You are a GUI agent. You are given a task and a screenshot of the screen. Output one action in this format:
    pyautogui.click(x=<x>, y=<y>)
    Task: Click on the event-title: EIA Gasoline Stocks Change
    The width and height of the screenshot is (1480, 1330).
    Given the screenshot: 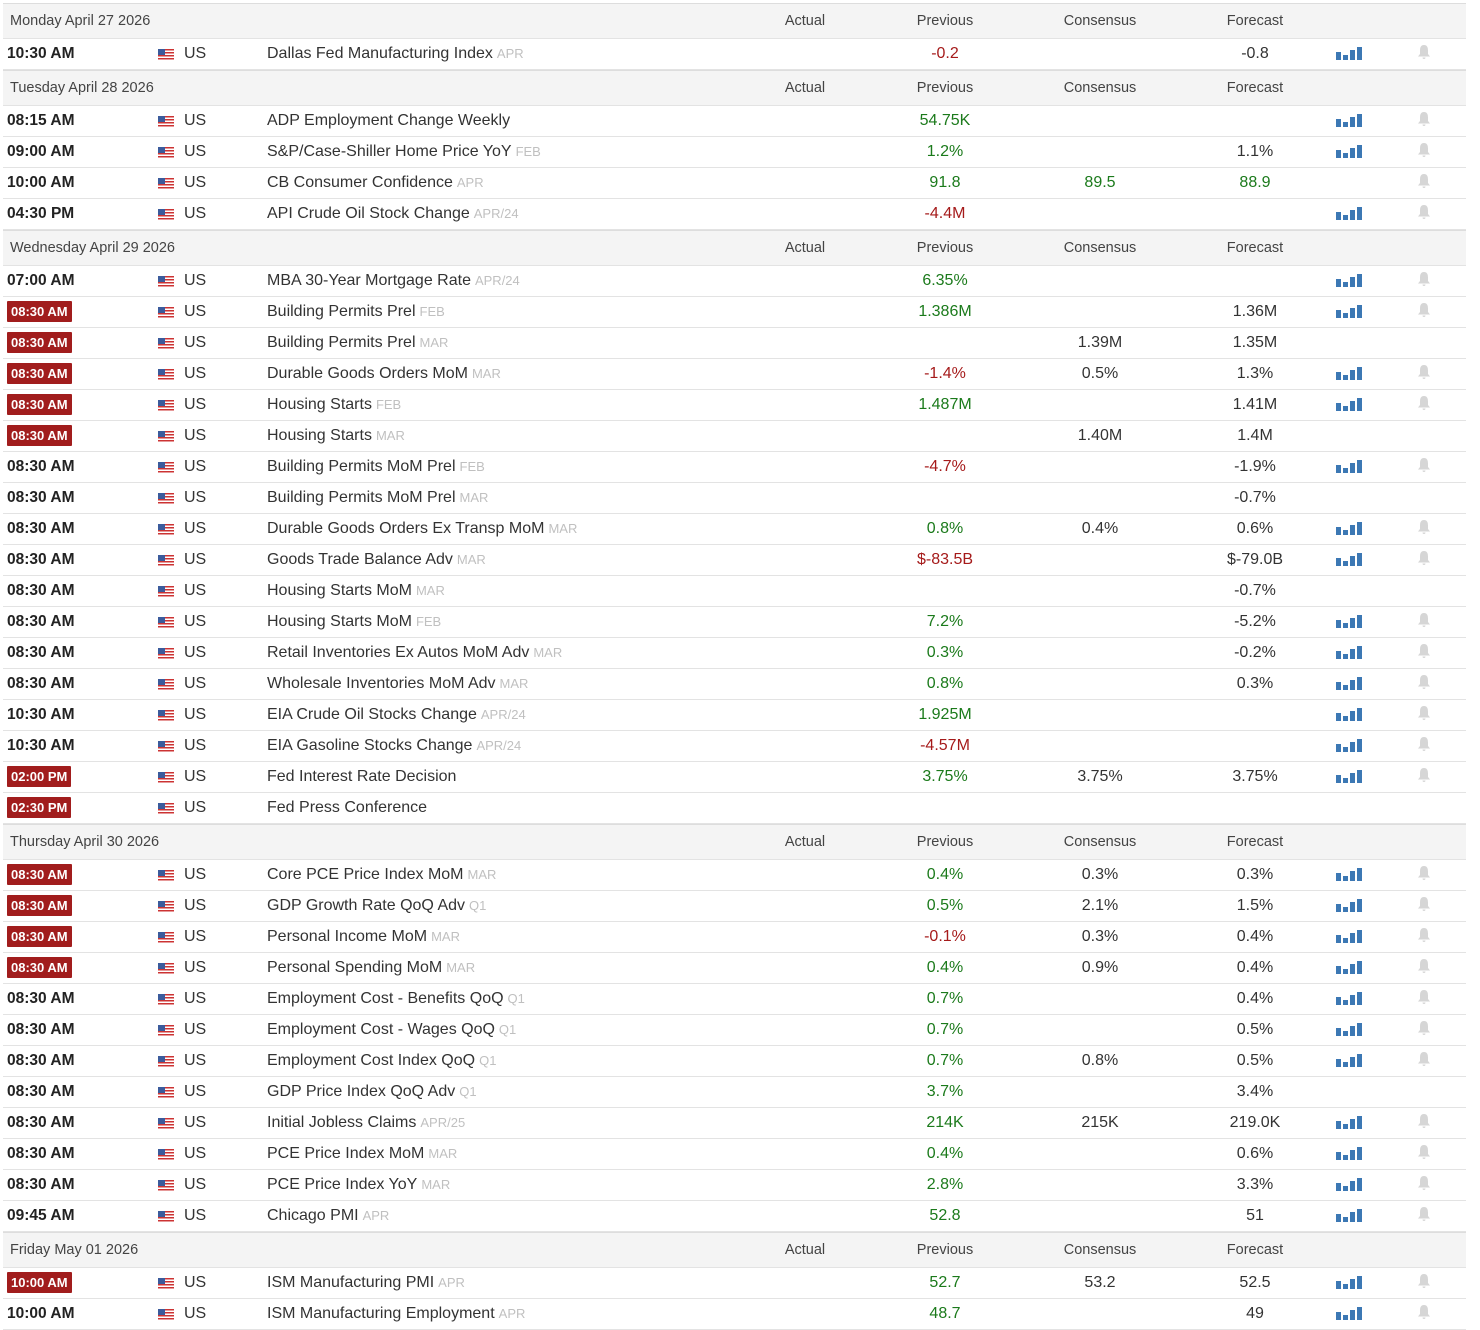 What is the action you would take?
    pyautogui.click(x=370, y=745)
    